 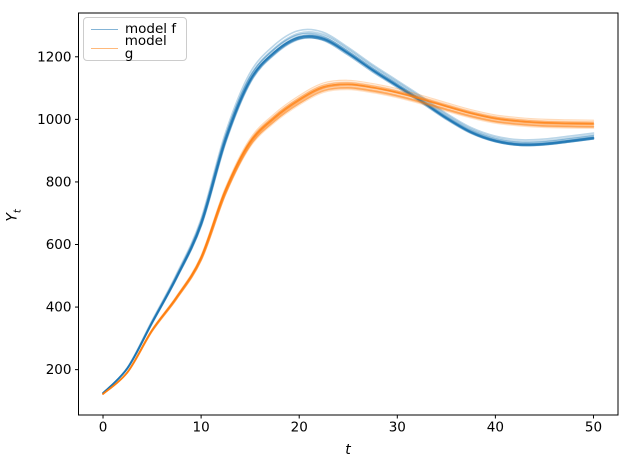 I want to click on y-tick-label: 1200, so click(x=54, y=57).